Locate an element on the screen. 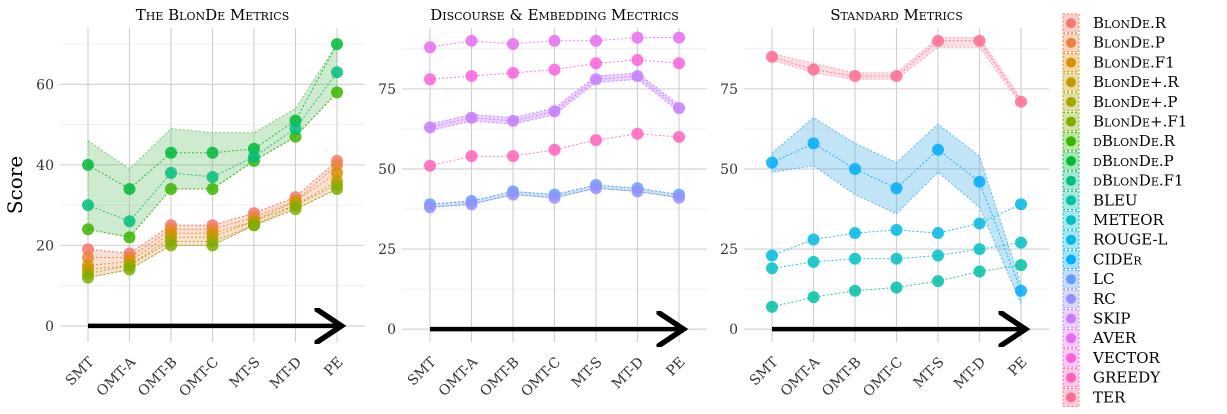  legend-label-blonde-p: BlonDe+.P is located at coordinates (1135, 102).